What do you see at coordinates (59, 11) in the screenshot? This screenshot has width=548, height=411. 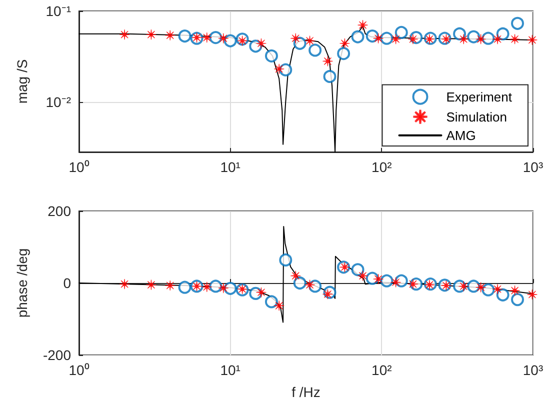 I see `y-tick-label: 10⁻¹` at bounding box center [59, 11].